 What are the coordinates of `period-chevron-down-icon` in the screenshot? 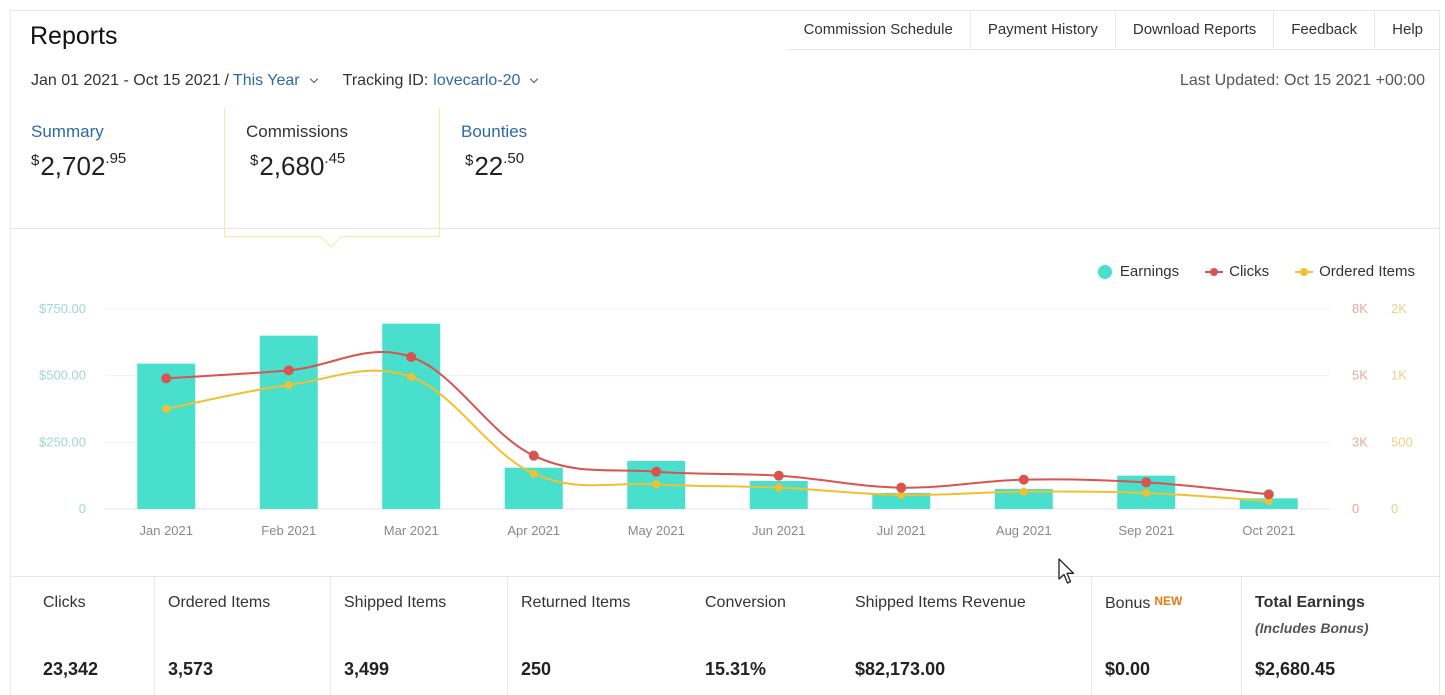 It's located at (313, 79).